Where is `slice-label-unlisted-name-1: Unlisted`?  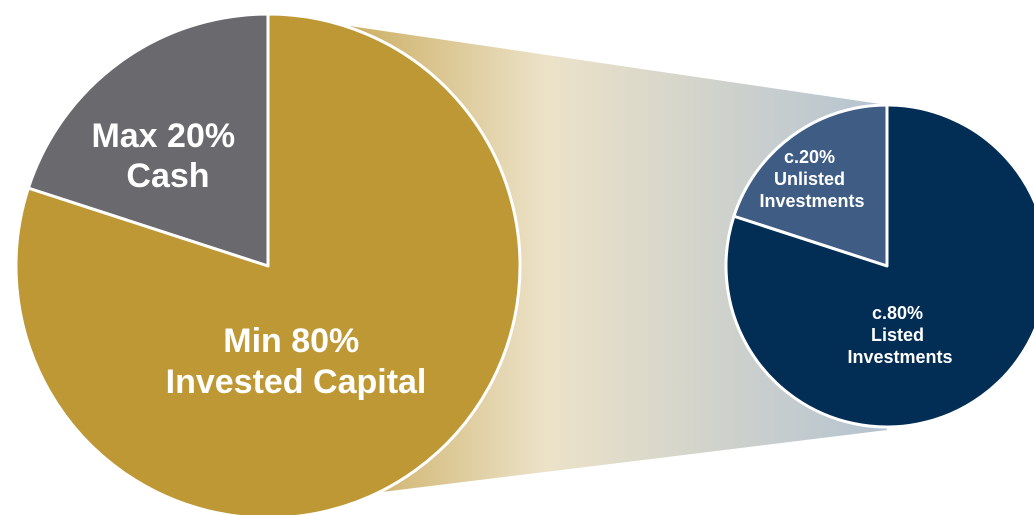 slice-label-unlisted-name-1: Unlisted is located at coordinates (809, 179).